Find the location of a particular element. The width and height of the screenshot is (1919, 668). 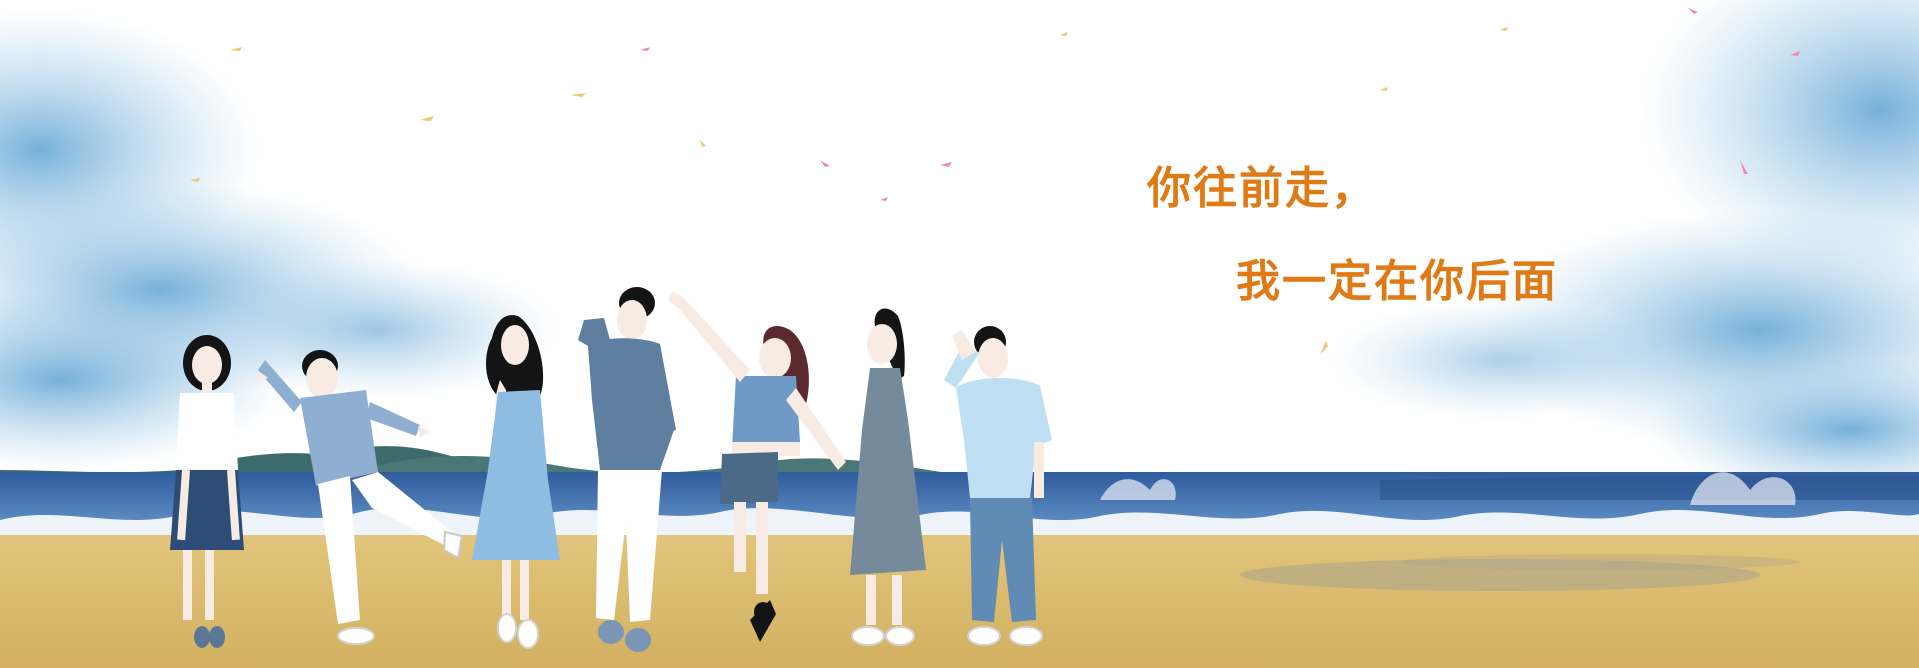

person-light-blue-dress is located at coordinates (516, 482).